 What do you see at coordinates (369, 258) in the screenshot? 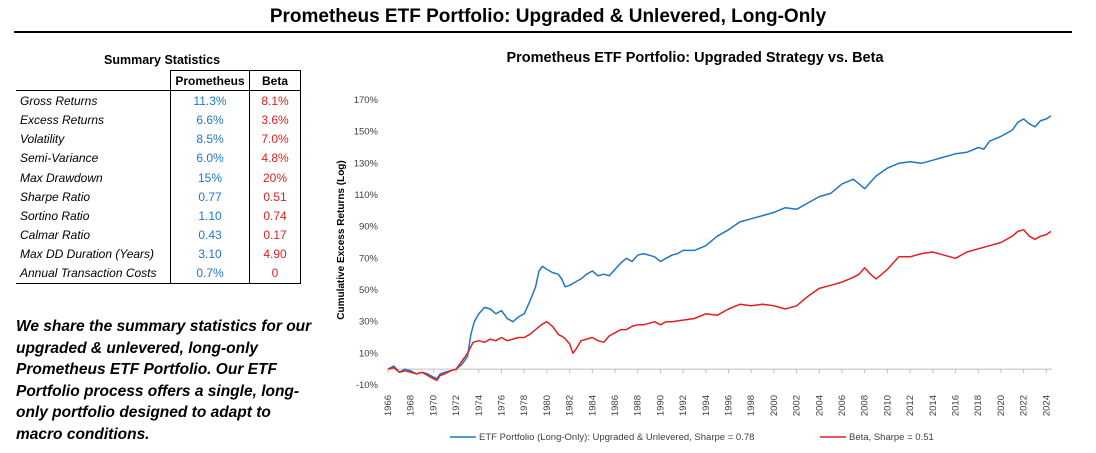
I see `y-tick-label: 70%` at bounding box center [369, 258].